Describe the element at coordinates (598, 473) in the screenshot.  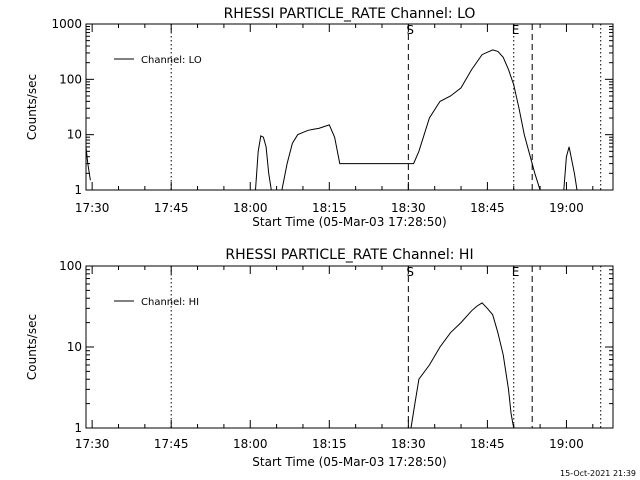
I see `footer-timestamp: 15-Oct-2021 21:39` at that location.